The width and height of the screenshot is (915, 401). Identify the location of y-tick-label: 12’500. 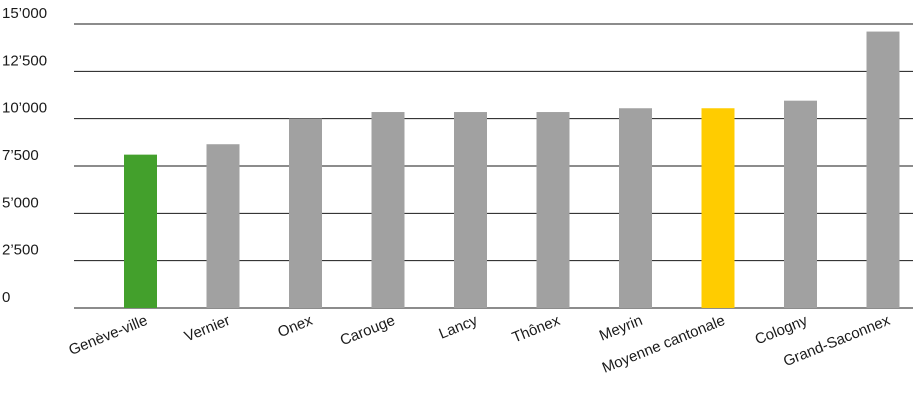
(24, 60).